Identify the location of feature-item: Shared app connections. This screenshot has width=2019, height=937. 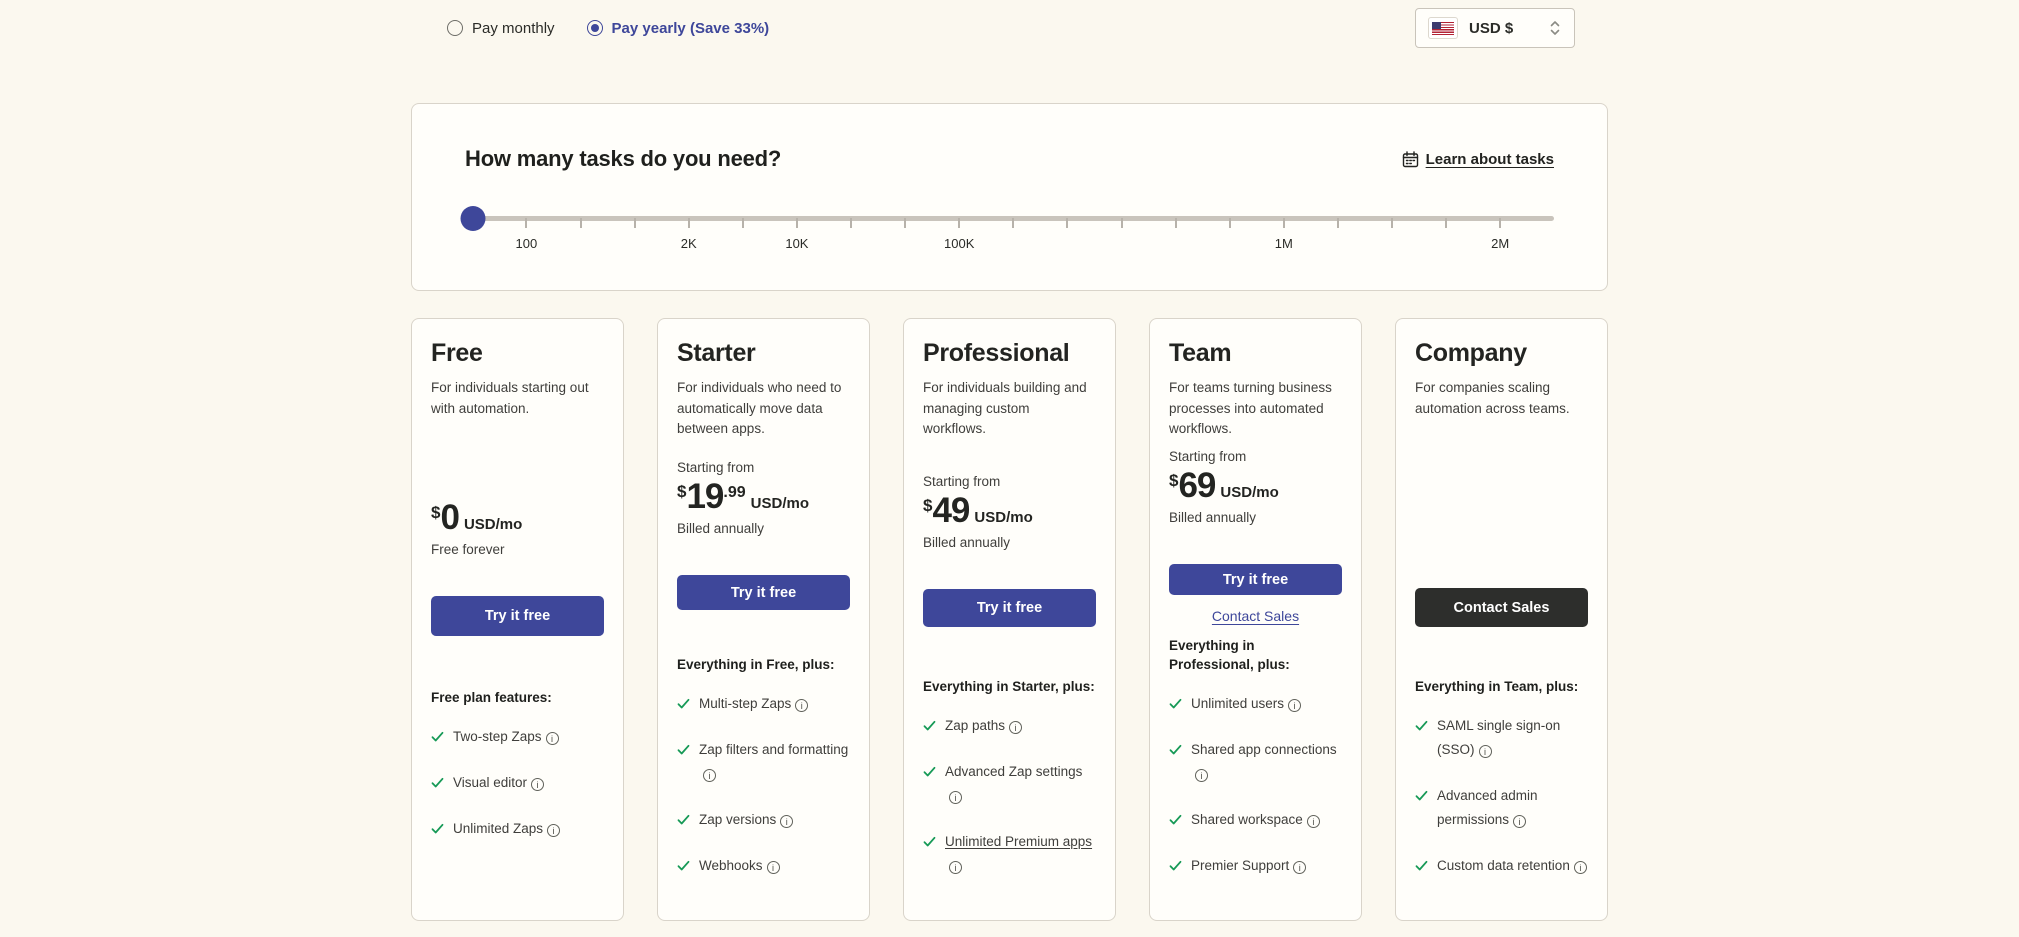
(1255, 762).